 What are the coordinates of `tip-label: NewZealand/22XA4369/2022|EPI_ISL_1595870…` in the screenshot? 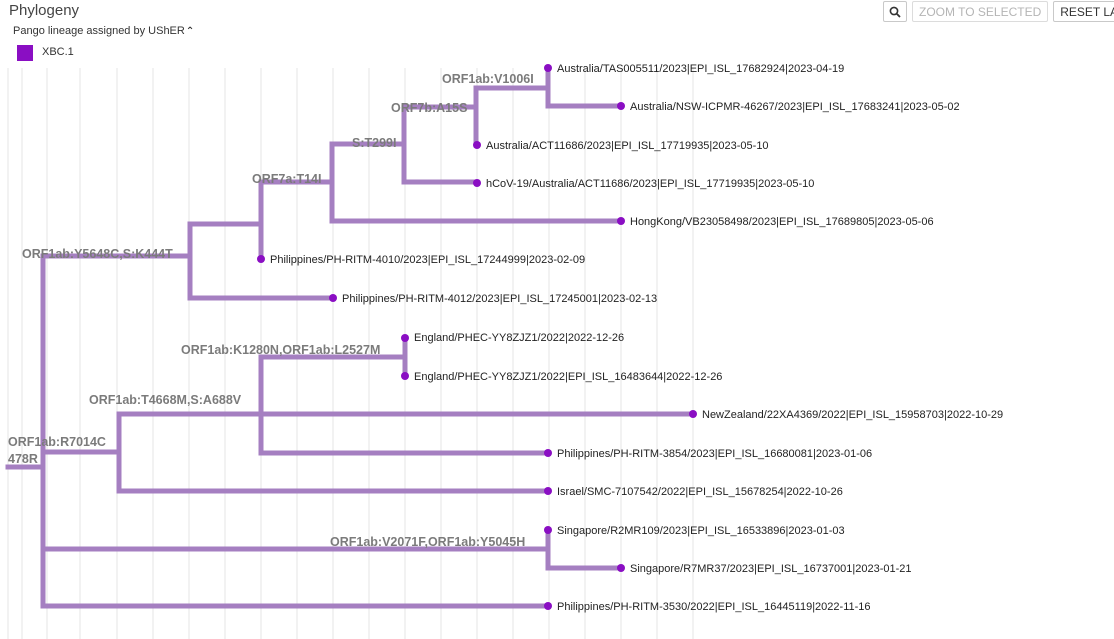 It's located at (852, 415).